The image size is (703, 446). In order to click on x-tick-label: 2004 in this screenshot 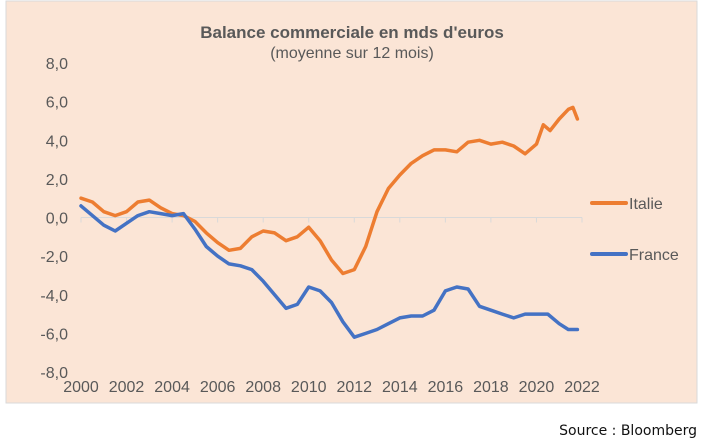, I will do `click(172, 387)`.